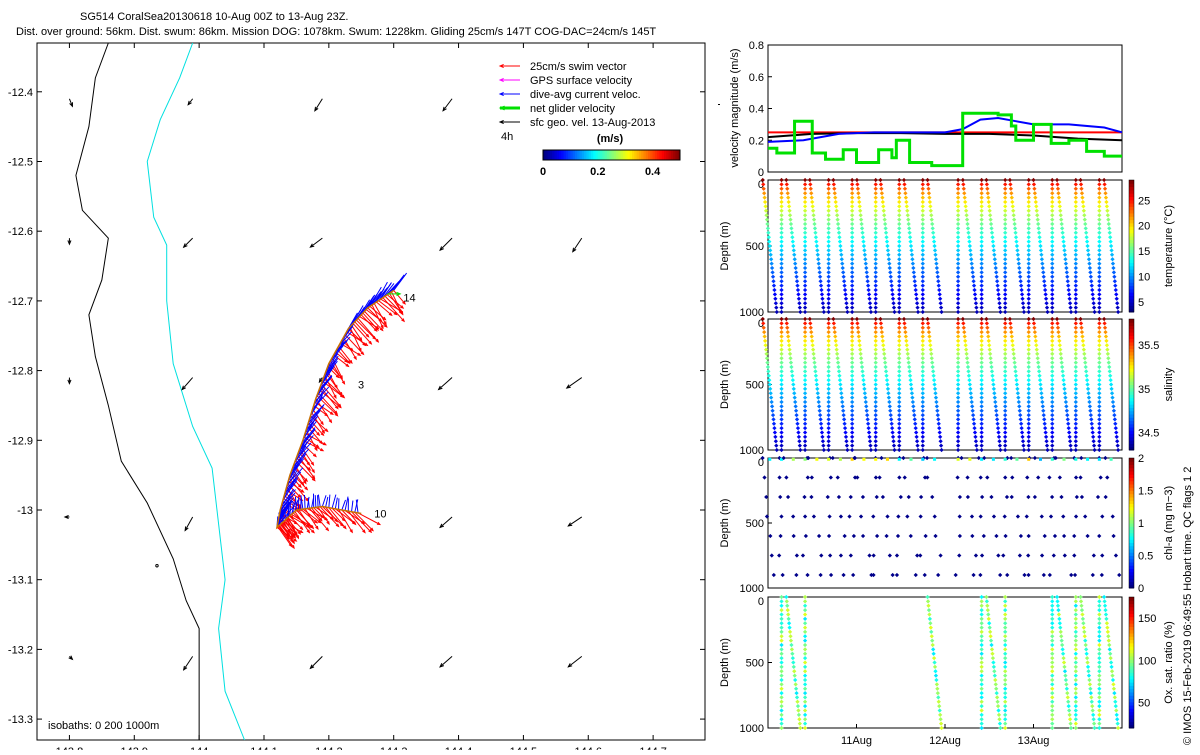  What do you see at coordinates (1169, 246) in the screenshot?
I see `profile-cbar-label: temperature (°C)` at bounding box center [1169, 246].